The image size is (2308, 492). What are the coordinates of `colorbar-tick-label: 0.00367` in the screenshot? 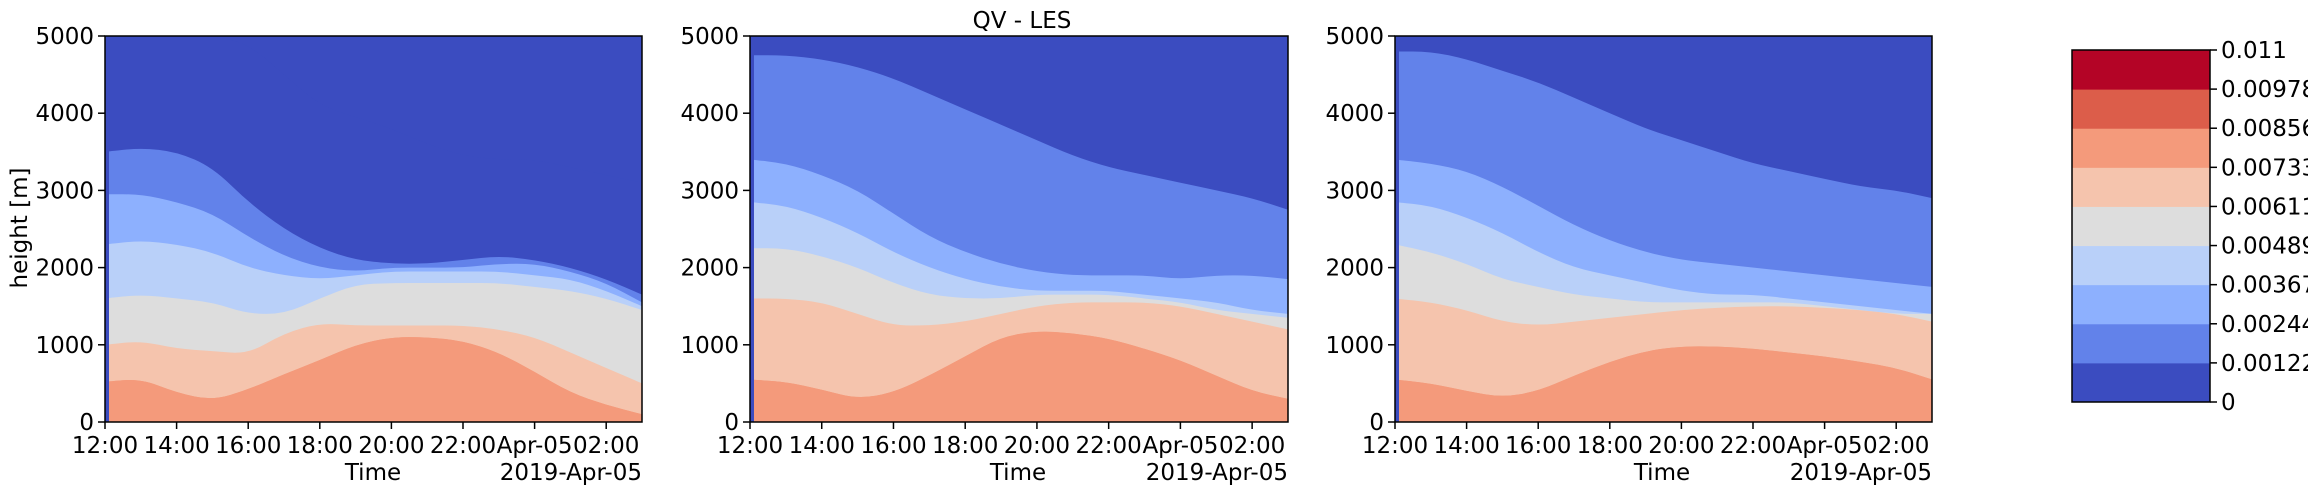 It's located at (2264, 286).